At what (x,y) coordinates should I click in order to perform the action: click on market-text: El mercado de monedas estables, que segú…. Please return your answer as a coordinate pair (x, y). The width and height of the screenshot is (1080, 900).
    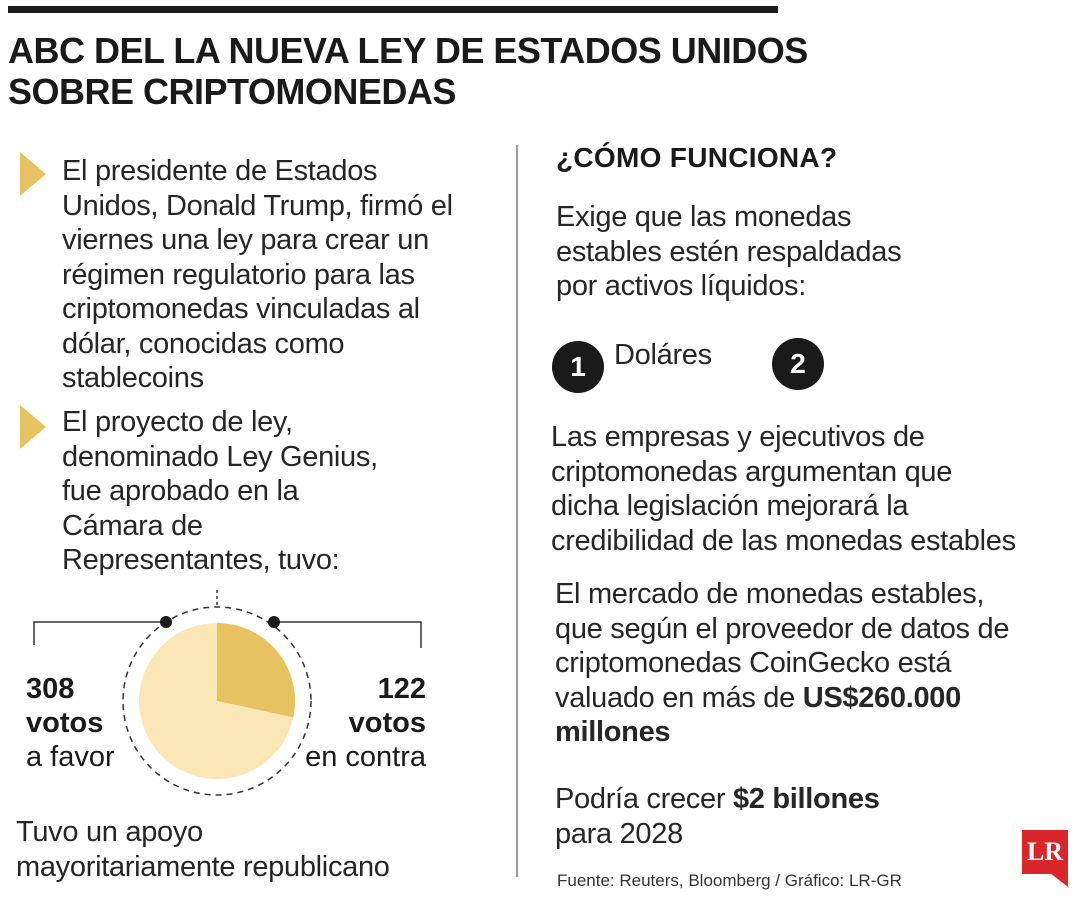
    Looking at the image, I should click on (815, 663).